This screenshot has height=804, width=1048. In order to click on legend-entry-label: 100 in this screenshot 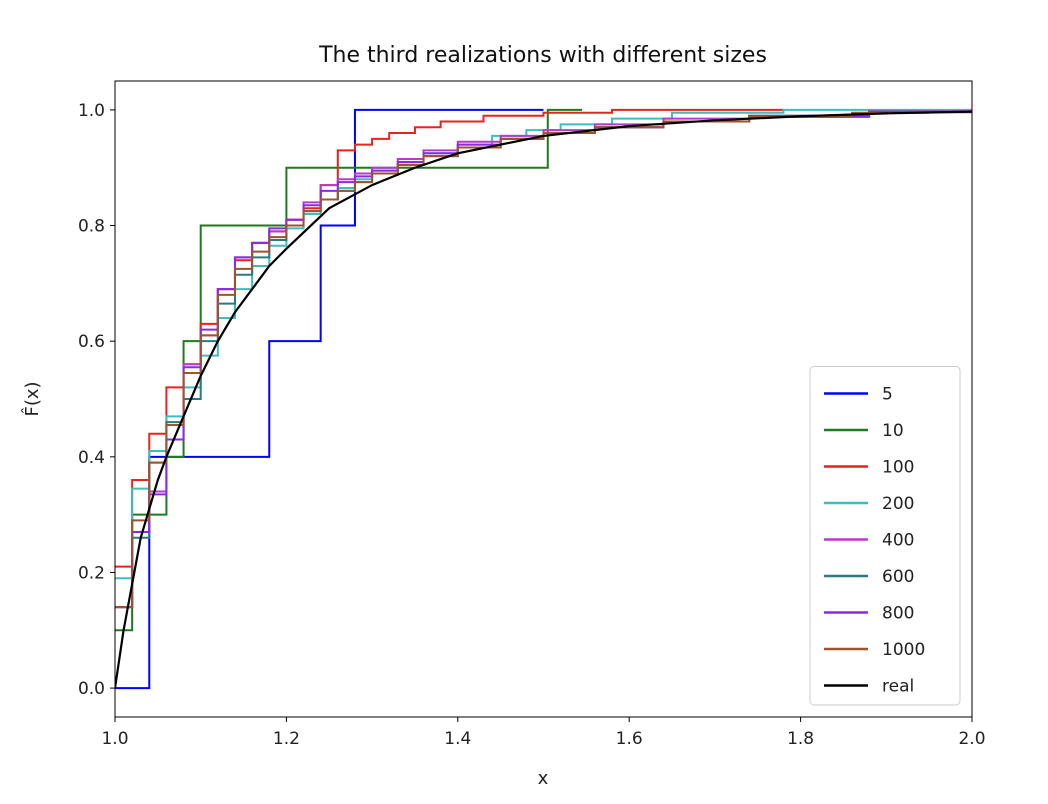, I will do `click(898, 468)`.